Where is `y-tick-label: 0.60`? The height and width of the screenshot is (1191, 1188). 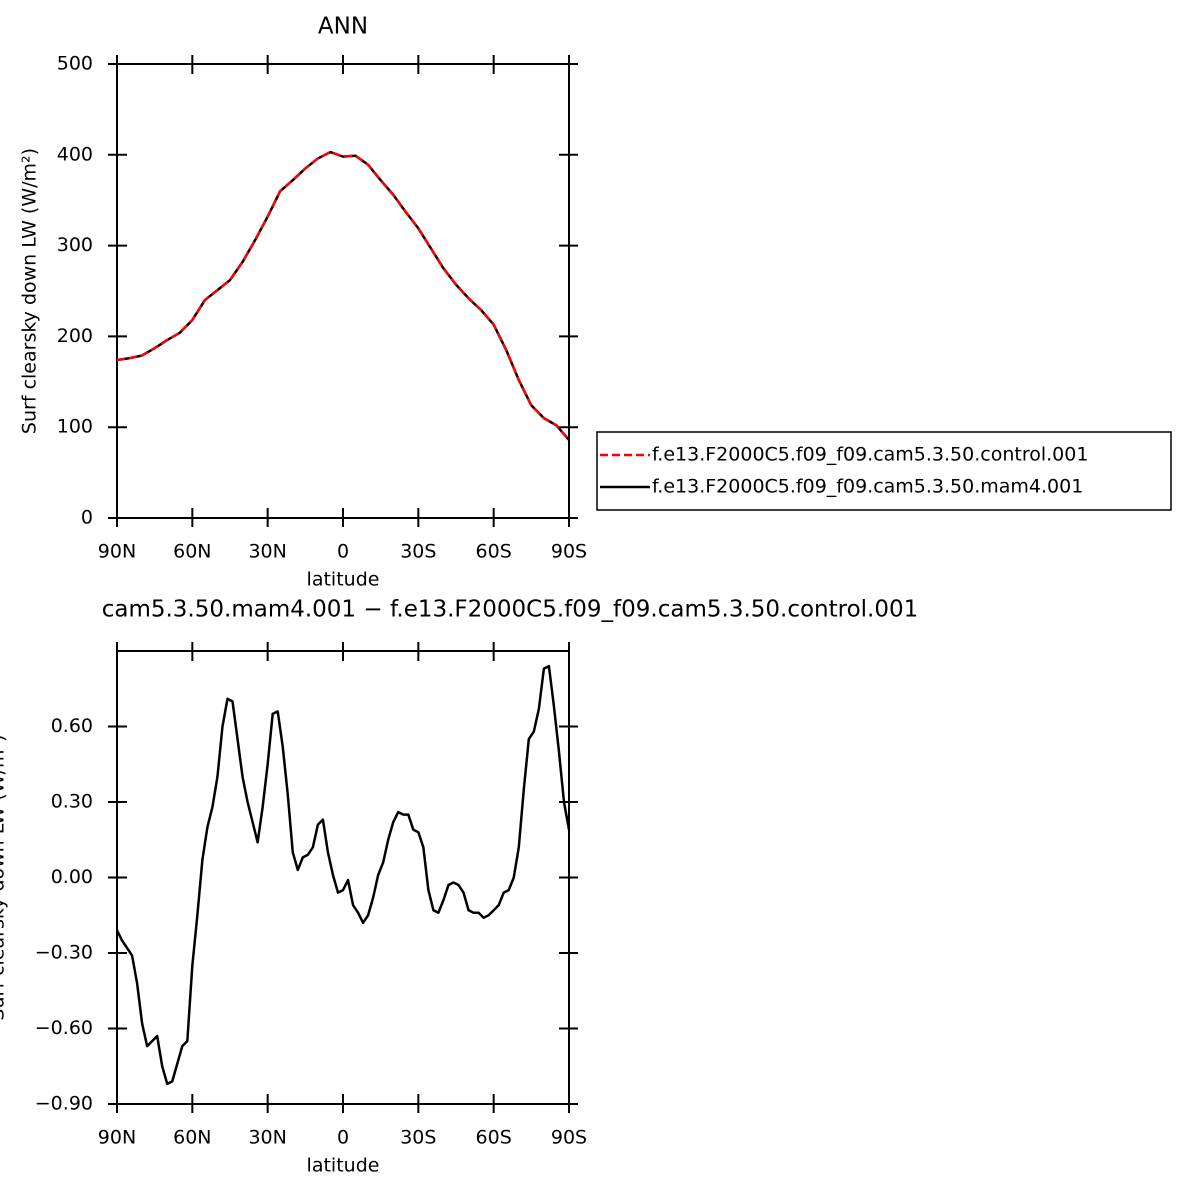
y-tick-label: 0.60 is located at coordinates (72, 726).